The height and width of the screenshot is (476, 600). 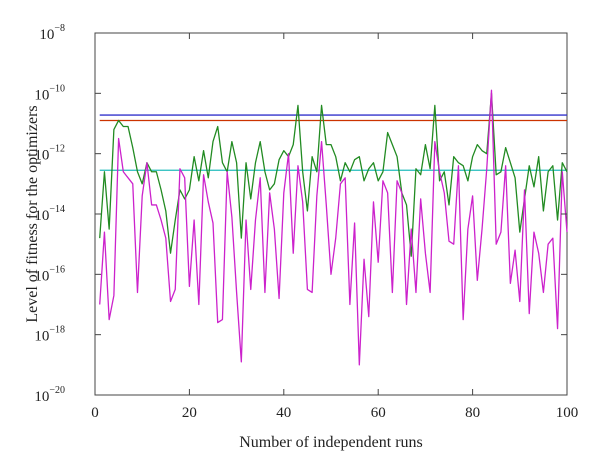 What do you see at coordinates (189, 413) in the screenshot?
I see `x-tick-label: 20` at bounding box center [189, 413].